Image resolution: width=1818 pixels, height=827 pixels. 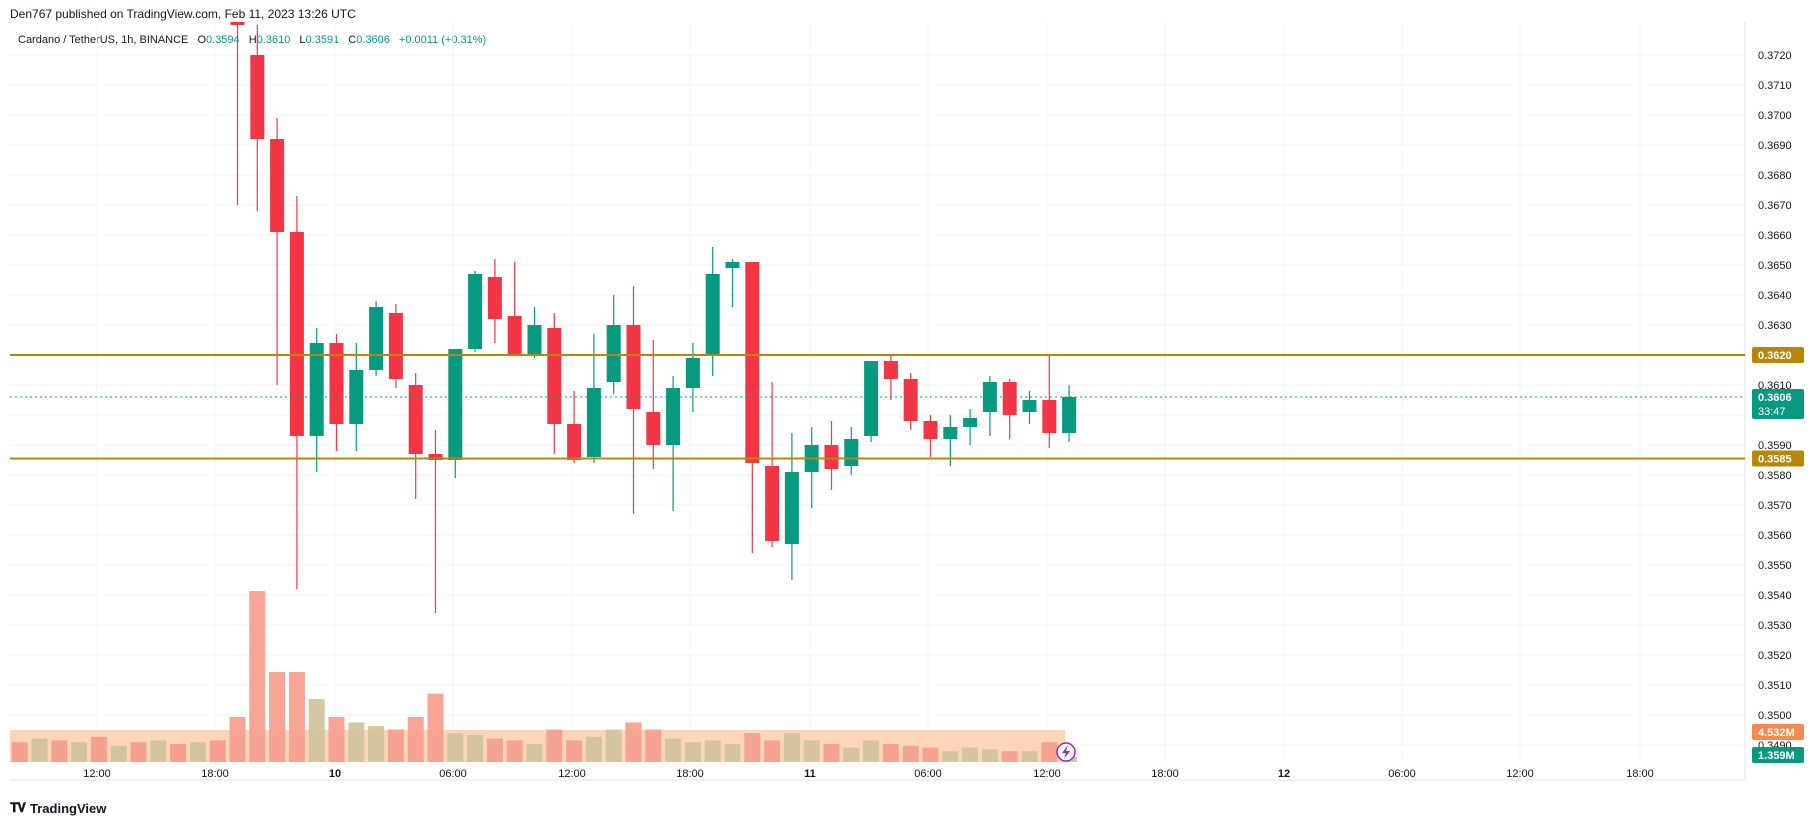 I want to click on tradingview-brand: TradingView, so click(x=68, y=808).